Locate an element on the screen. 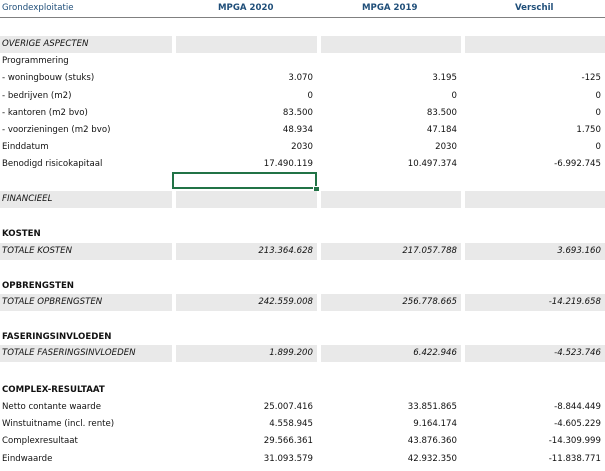 The height and width of the screenshot is (471, 605). cell-mpga-2019: 33.851.865 is located at coordinates (432, 407).